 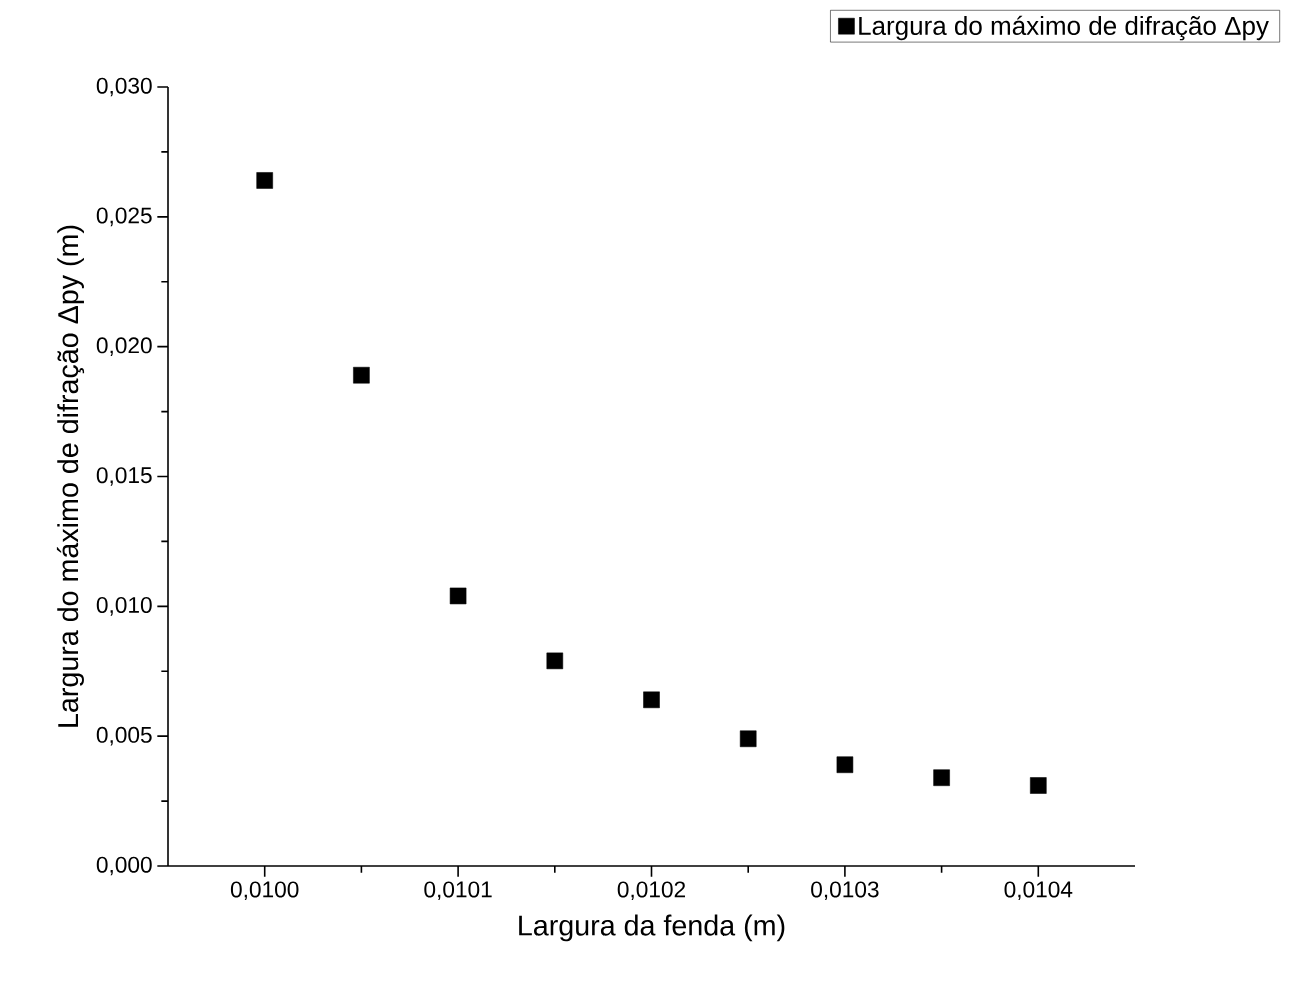 I want to click on y-axis-title: Largura do máximo de difração Δpy (m), so click(x=70, y=476).